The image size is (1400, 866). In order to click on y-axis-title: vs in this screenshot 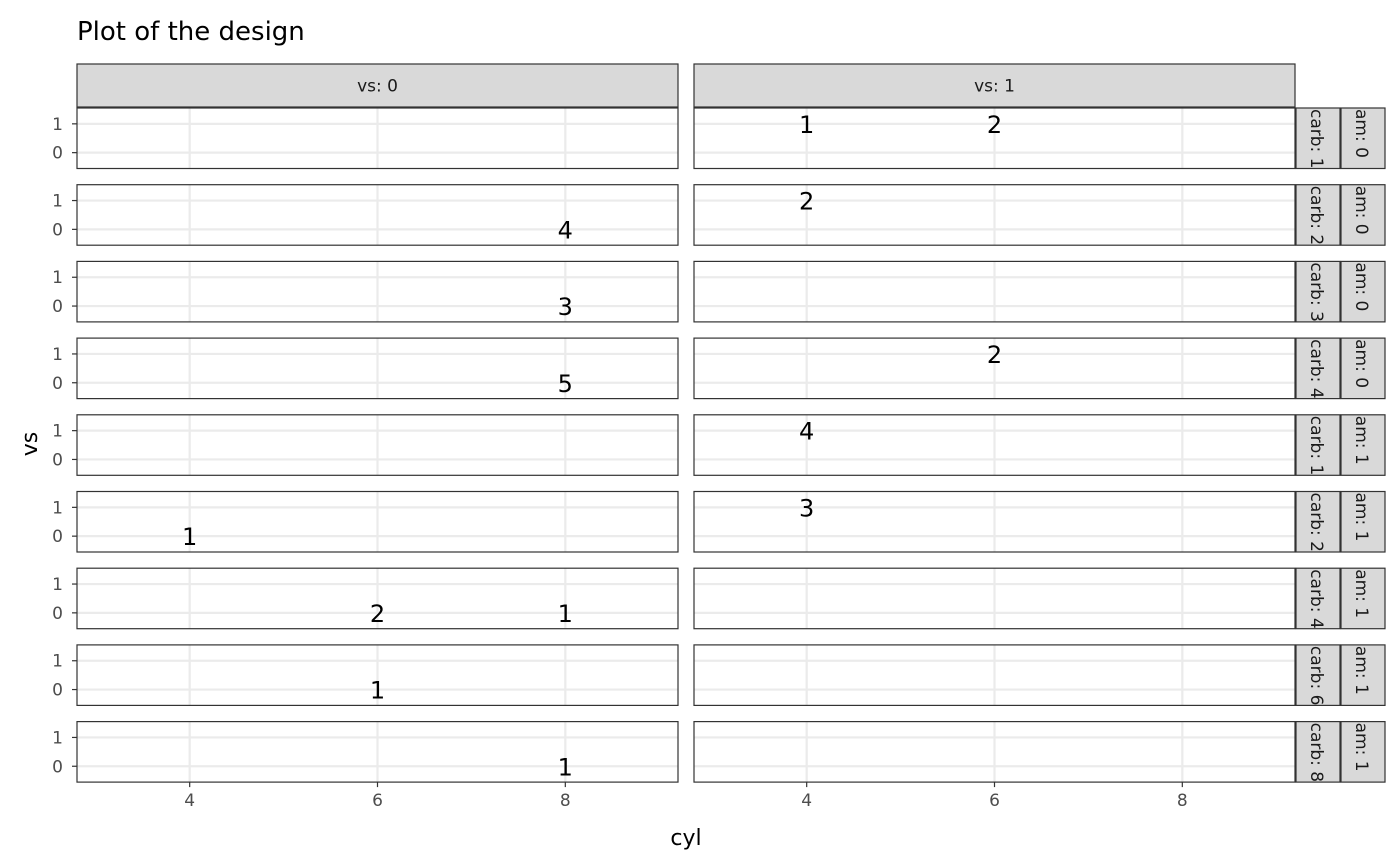, I will do `click(30, 444)`.